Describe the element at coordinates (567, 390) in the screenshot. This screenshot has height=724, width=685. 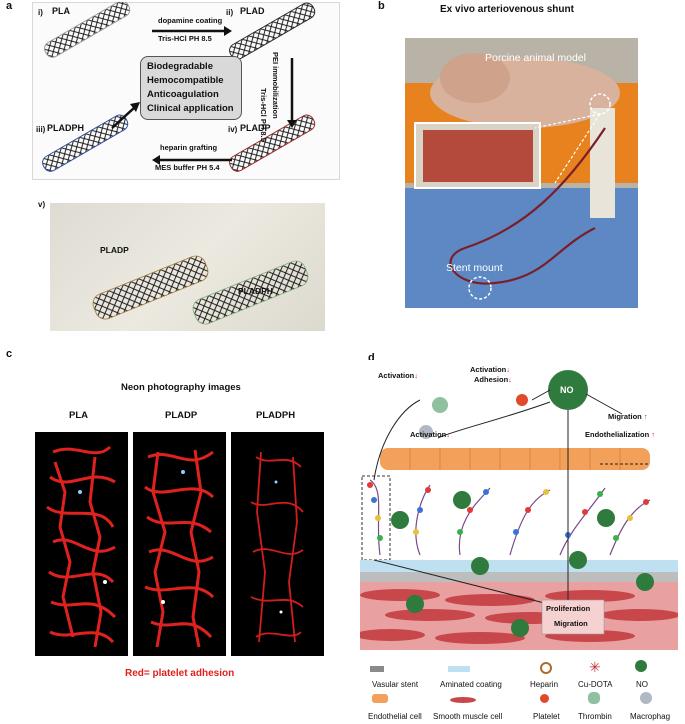
I see `d-no-main: NO` at that location.